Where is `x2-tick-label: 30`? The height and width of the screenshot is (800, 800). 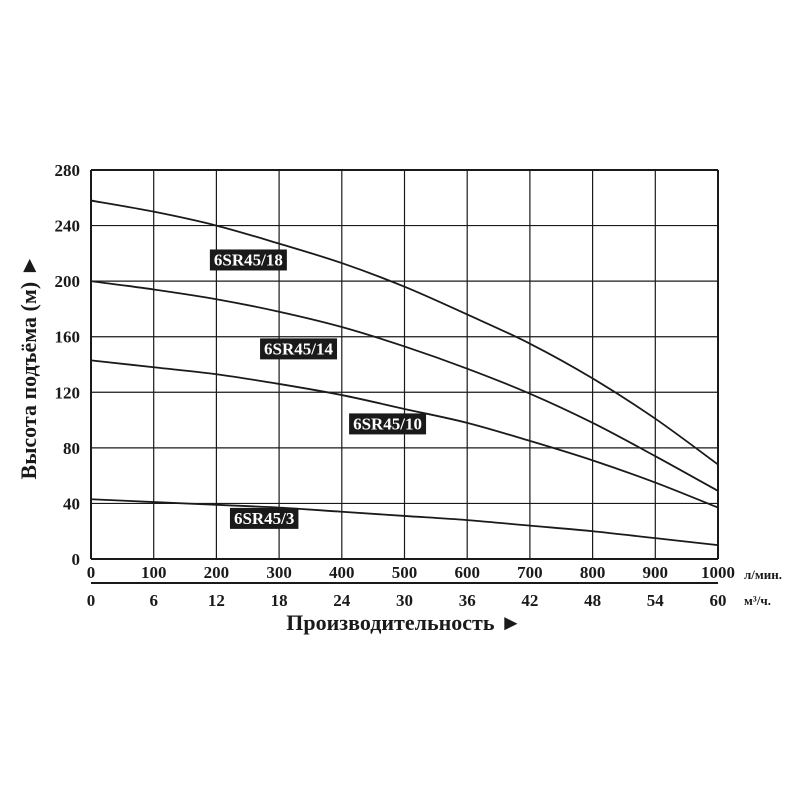
x2-tick-label: 30 is located at coordinates (404, 600).